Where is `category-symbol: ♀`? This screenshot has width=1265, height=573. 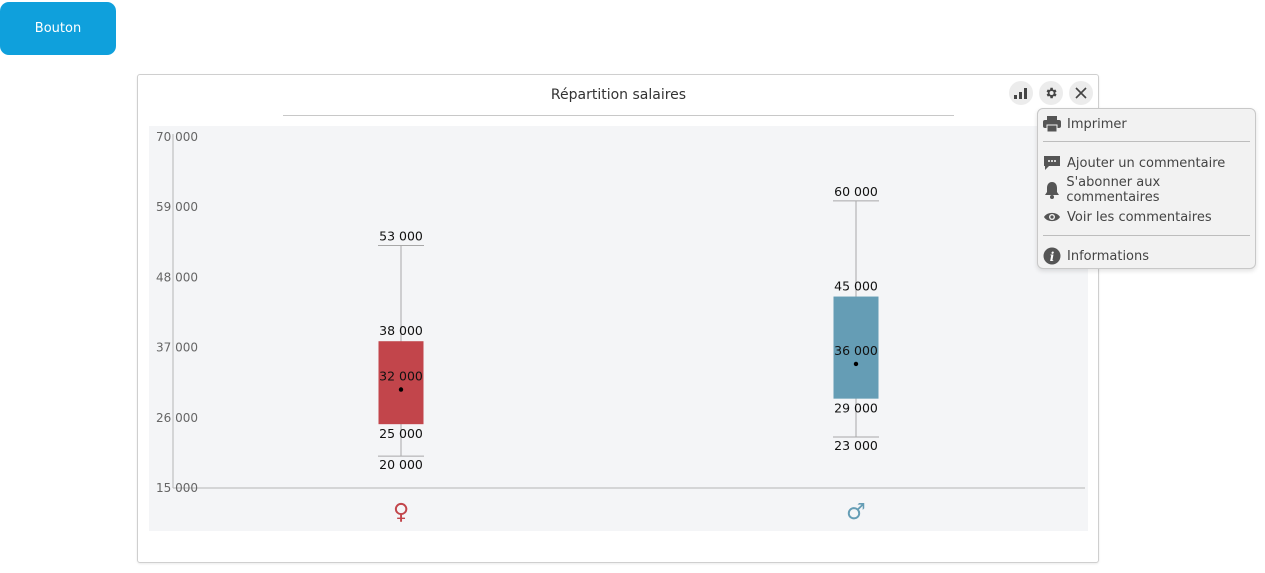 category-symbol: ♀ is located at coordinates (401, 512).